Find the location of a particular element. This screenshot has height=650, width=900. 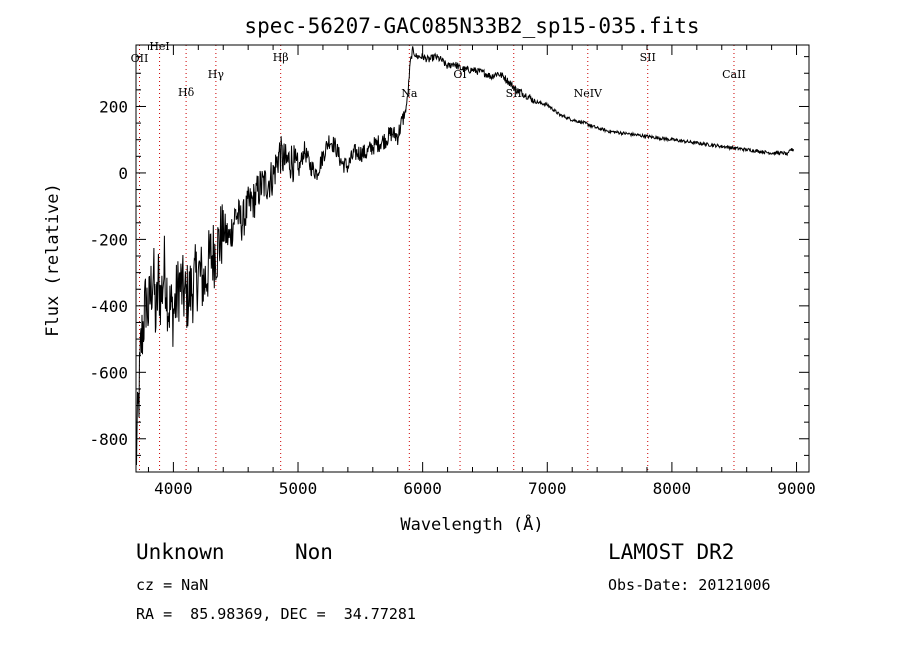

x-tick-label: 6000 is located at coordinates (422, 488).